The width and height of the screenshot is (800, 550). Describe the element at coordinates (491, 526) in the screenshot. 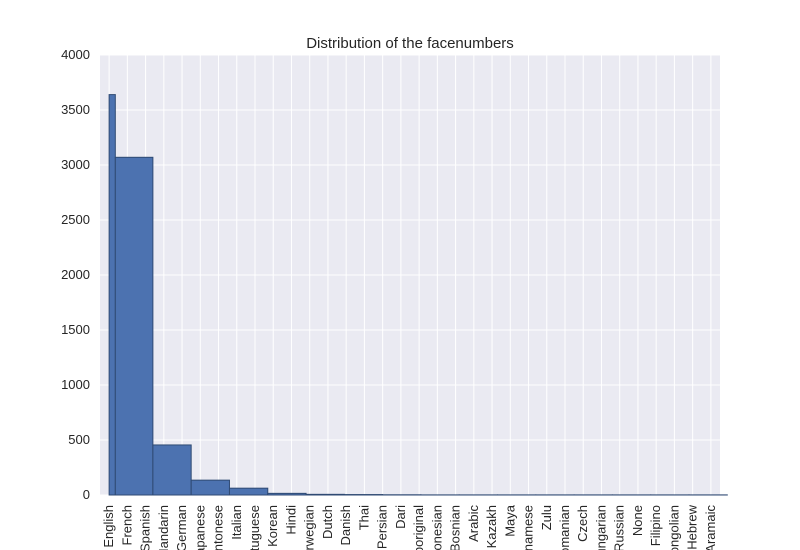

I see `x-tick-label: Kazakh` at that location.